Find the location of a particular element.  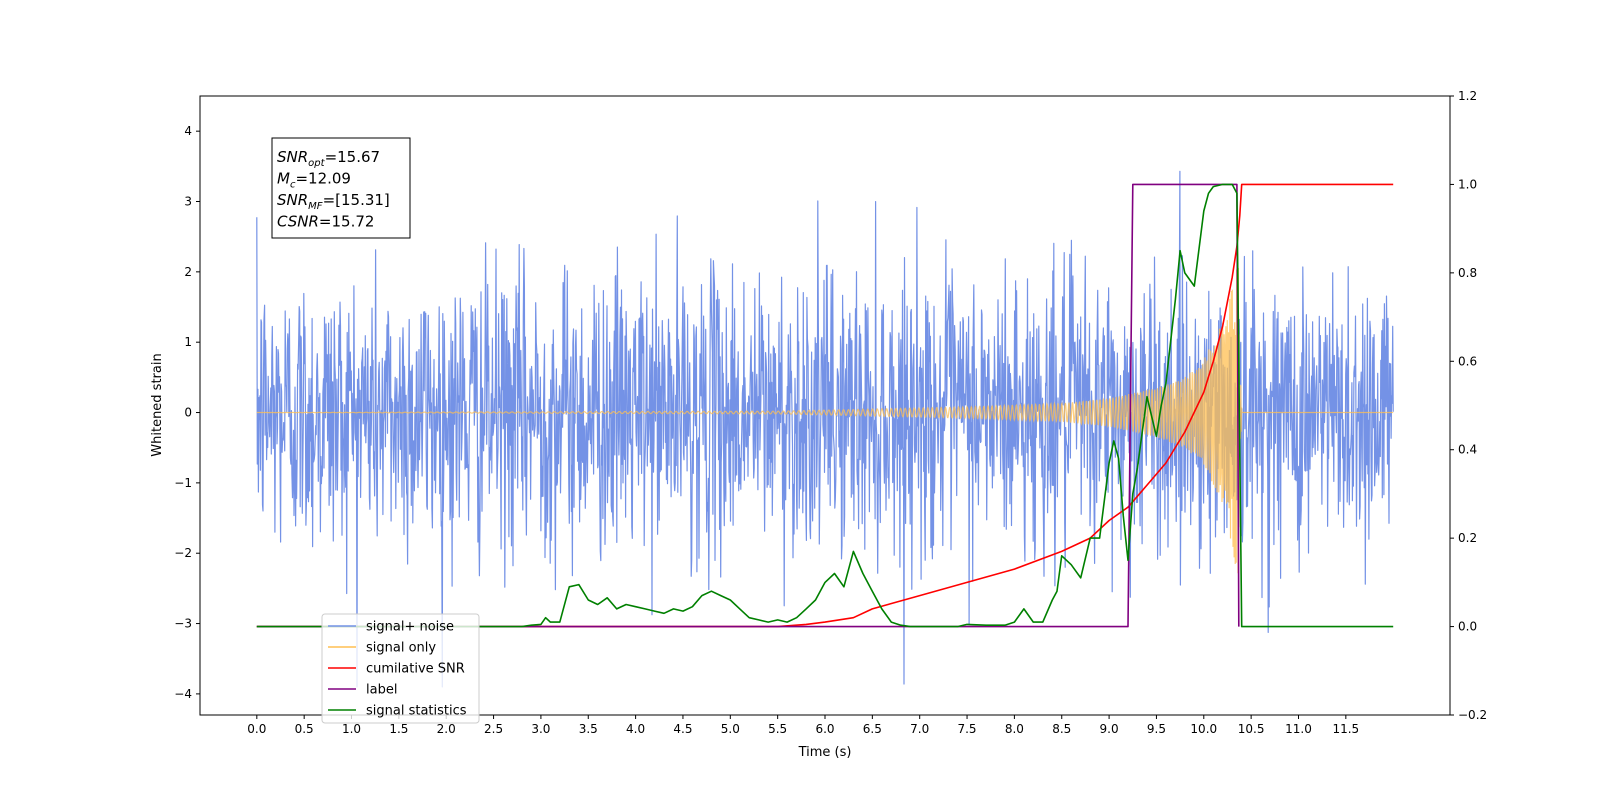

y-left-tick-label: 2 is located at coordinates (188, 272).